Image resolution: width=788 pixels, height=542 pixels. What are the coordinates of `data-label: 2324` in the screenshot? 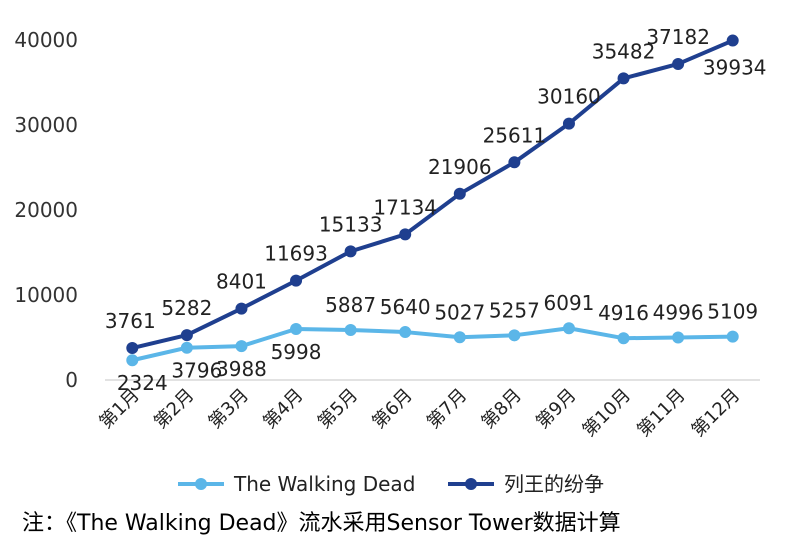 It's located at (142, 383).